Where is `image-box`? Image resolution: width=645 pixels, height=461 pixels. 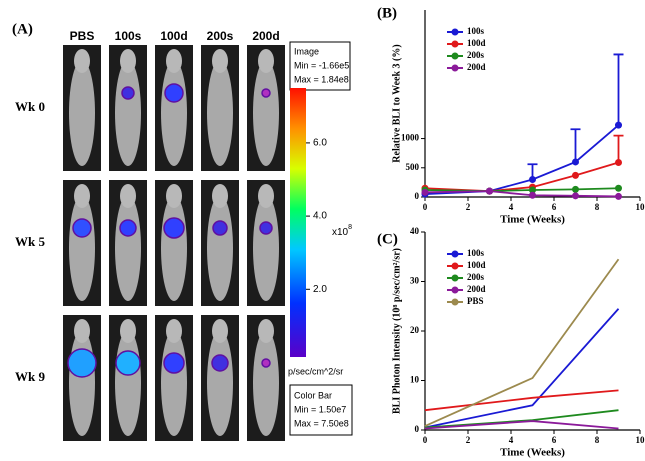
image-box is located at coordinates (320, 66).